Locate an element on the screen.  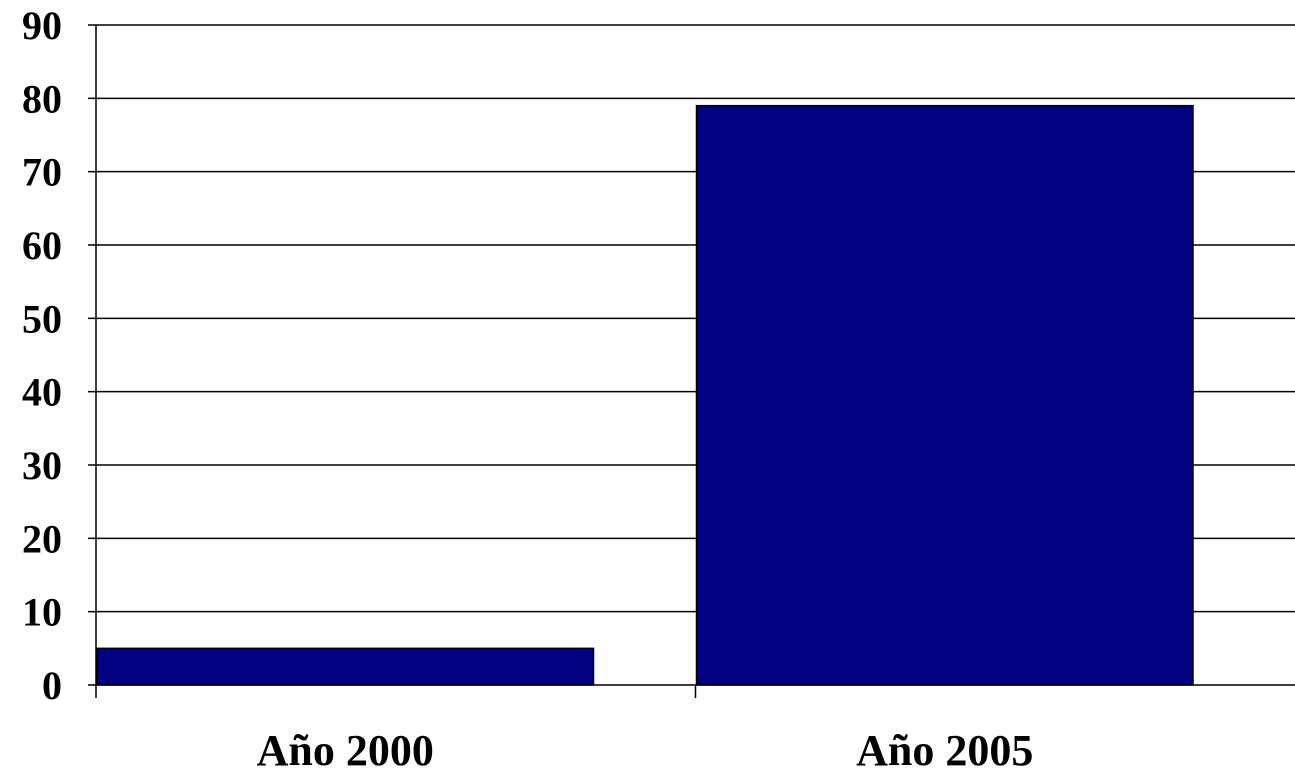
y-tick-labels: 0 10 20 30 40 50 60 70 80 90 is located at coordinates (42, 355).